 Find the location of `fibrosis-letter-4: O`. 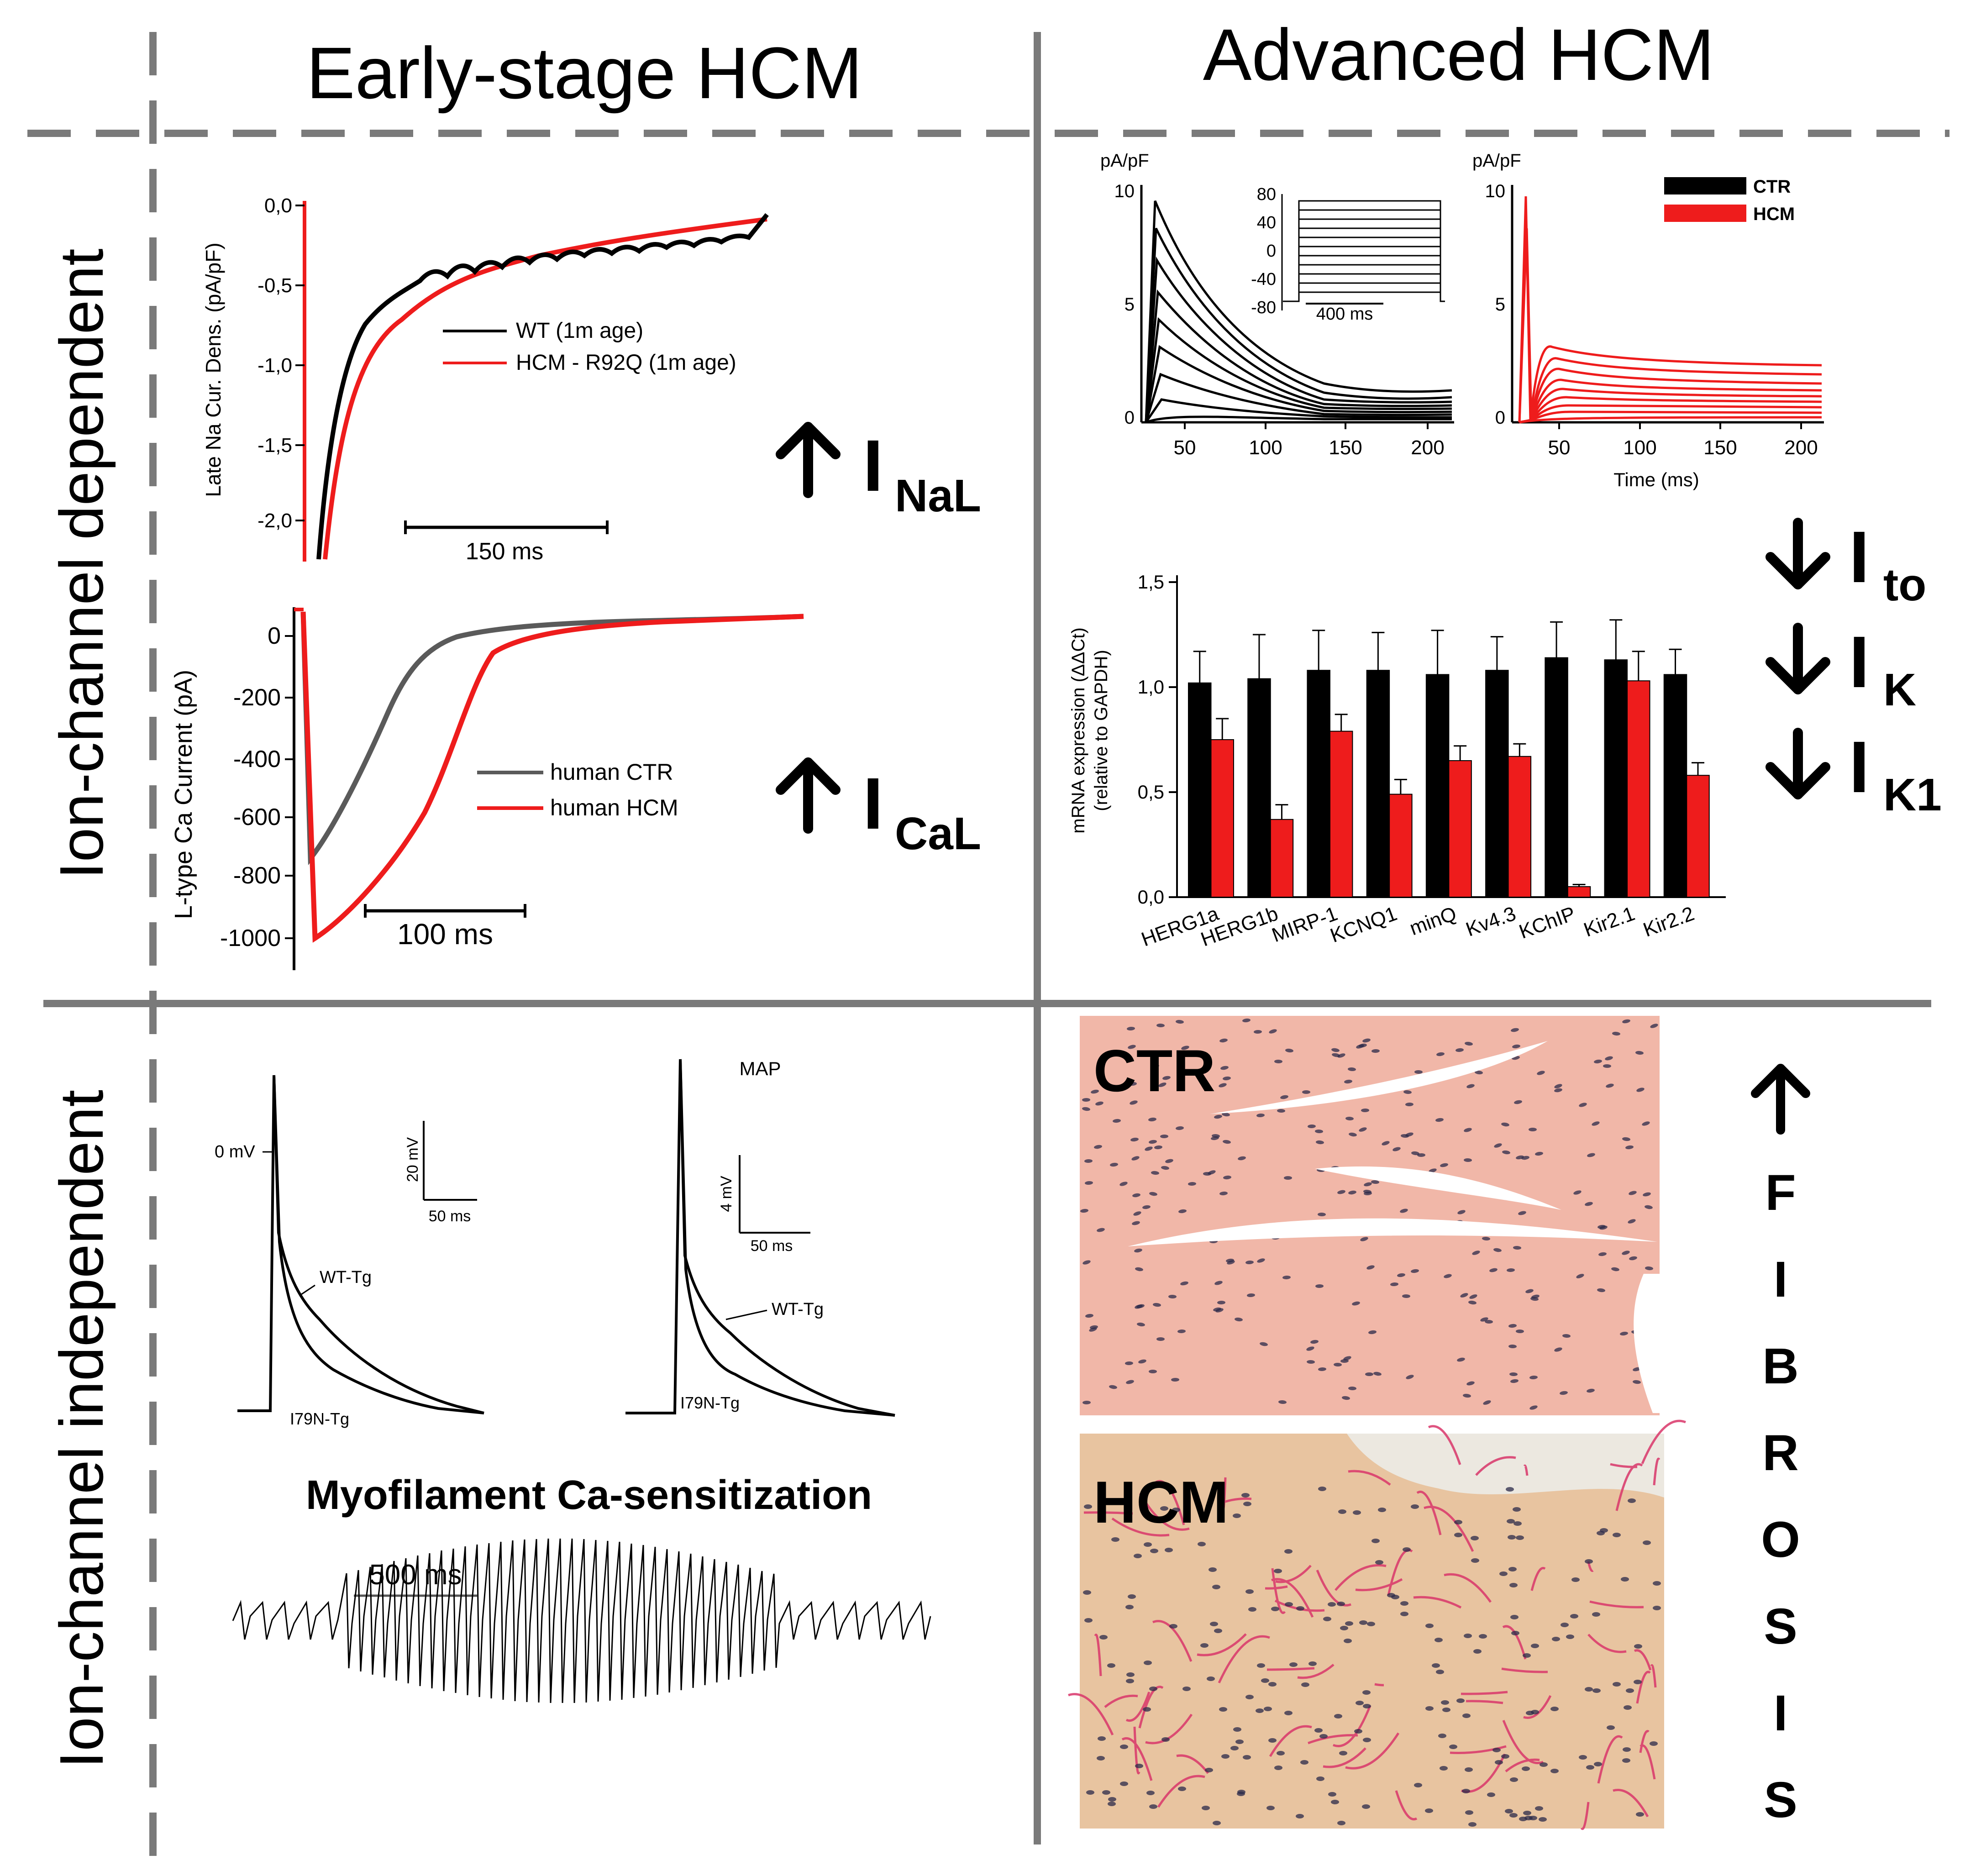

fibrosis-letter-4: O is located at coordinates (1780, 1540).